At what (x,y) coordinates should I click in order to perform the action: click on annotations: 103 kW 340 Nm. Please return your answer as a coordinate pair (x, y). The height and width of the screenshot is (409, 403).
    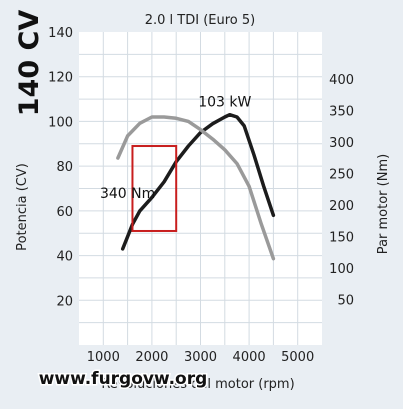
    Looking at the image, I should click on (176, 148).